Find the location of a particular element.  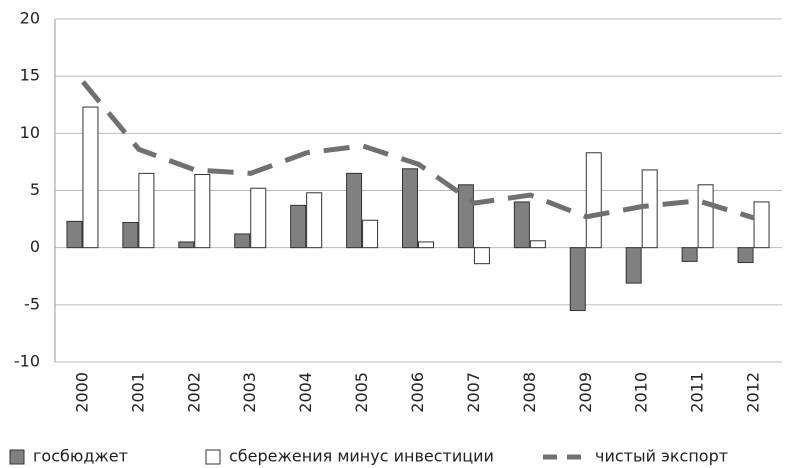

x-tick-label: 2011 is located at coordinates (697, 392).